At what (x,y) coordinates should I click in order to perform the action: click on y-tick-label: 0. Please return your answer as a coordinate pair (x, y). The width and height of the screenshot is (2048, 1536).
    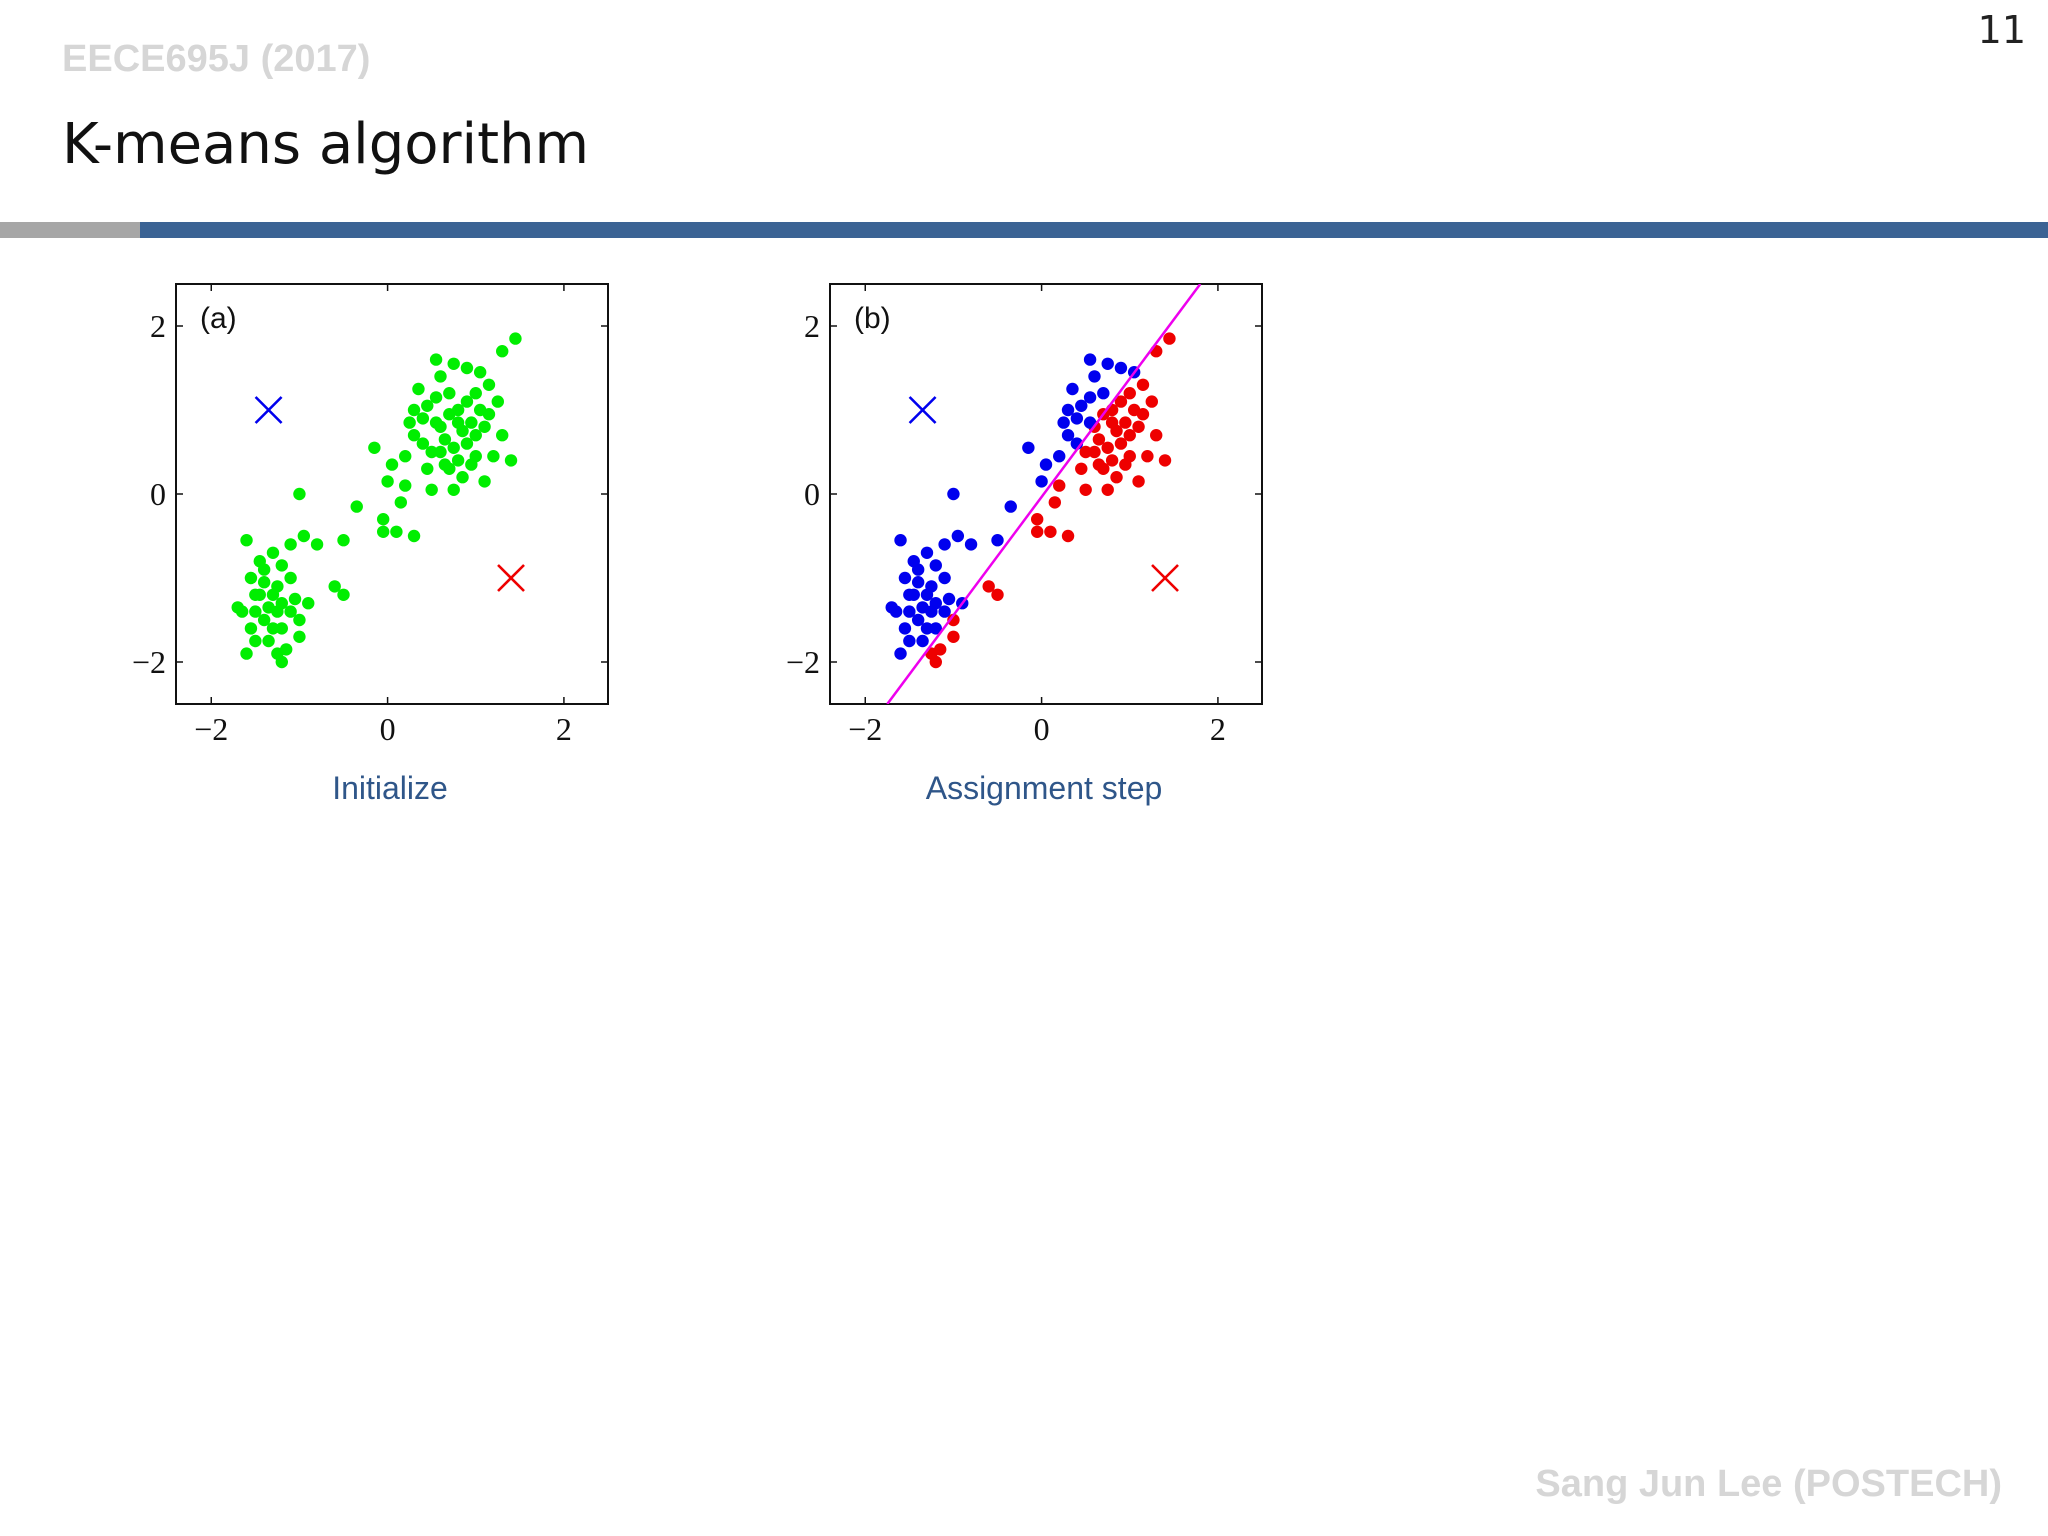
    Looking at the image, I should click on (812, 494).